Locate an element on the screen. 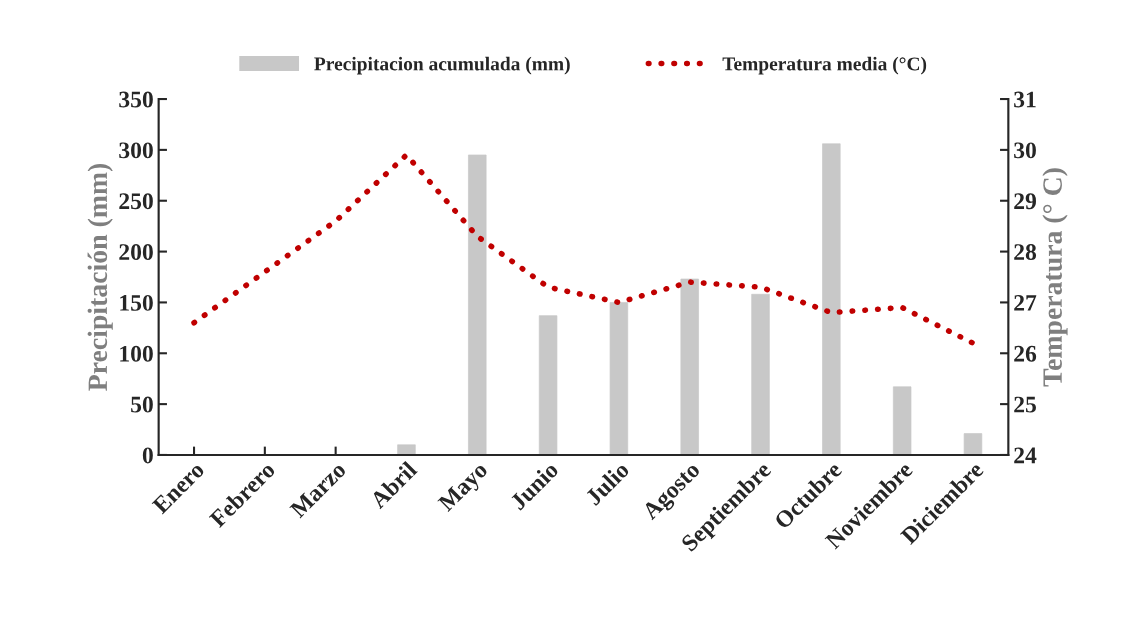 The width and height of the screenshot is (1133, 619). y-tick-label: 50 is located at coordinates (142, 404).